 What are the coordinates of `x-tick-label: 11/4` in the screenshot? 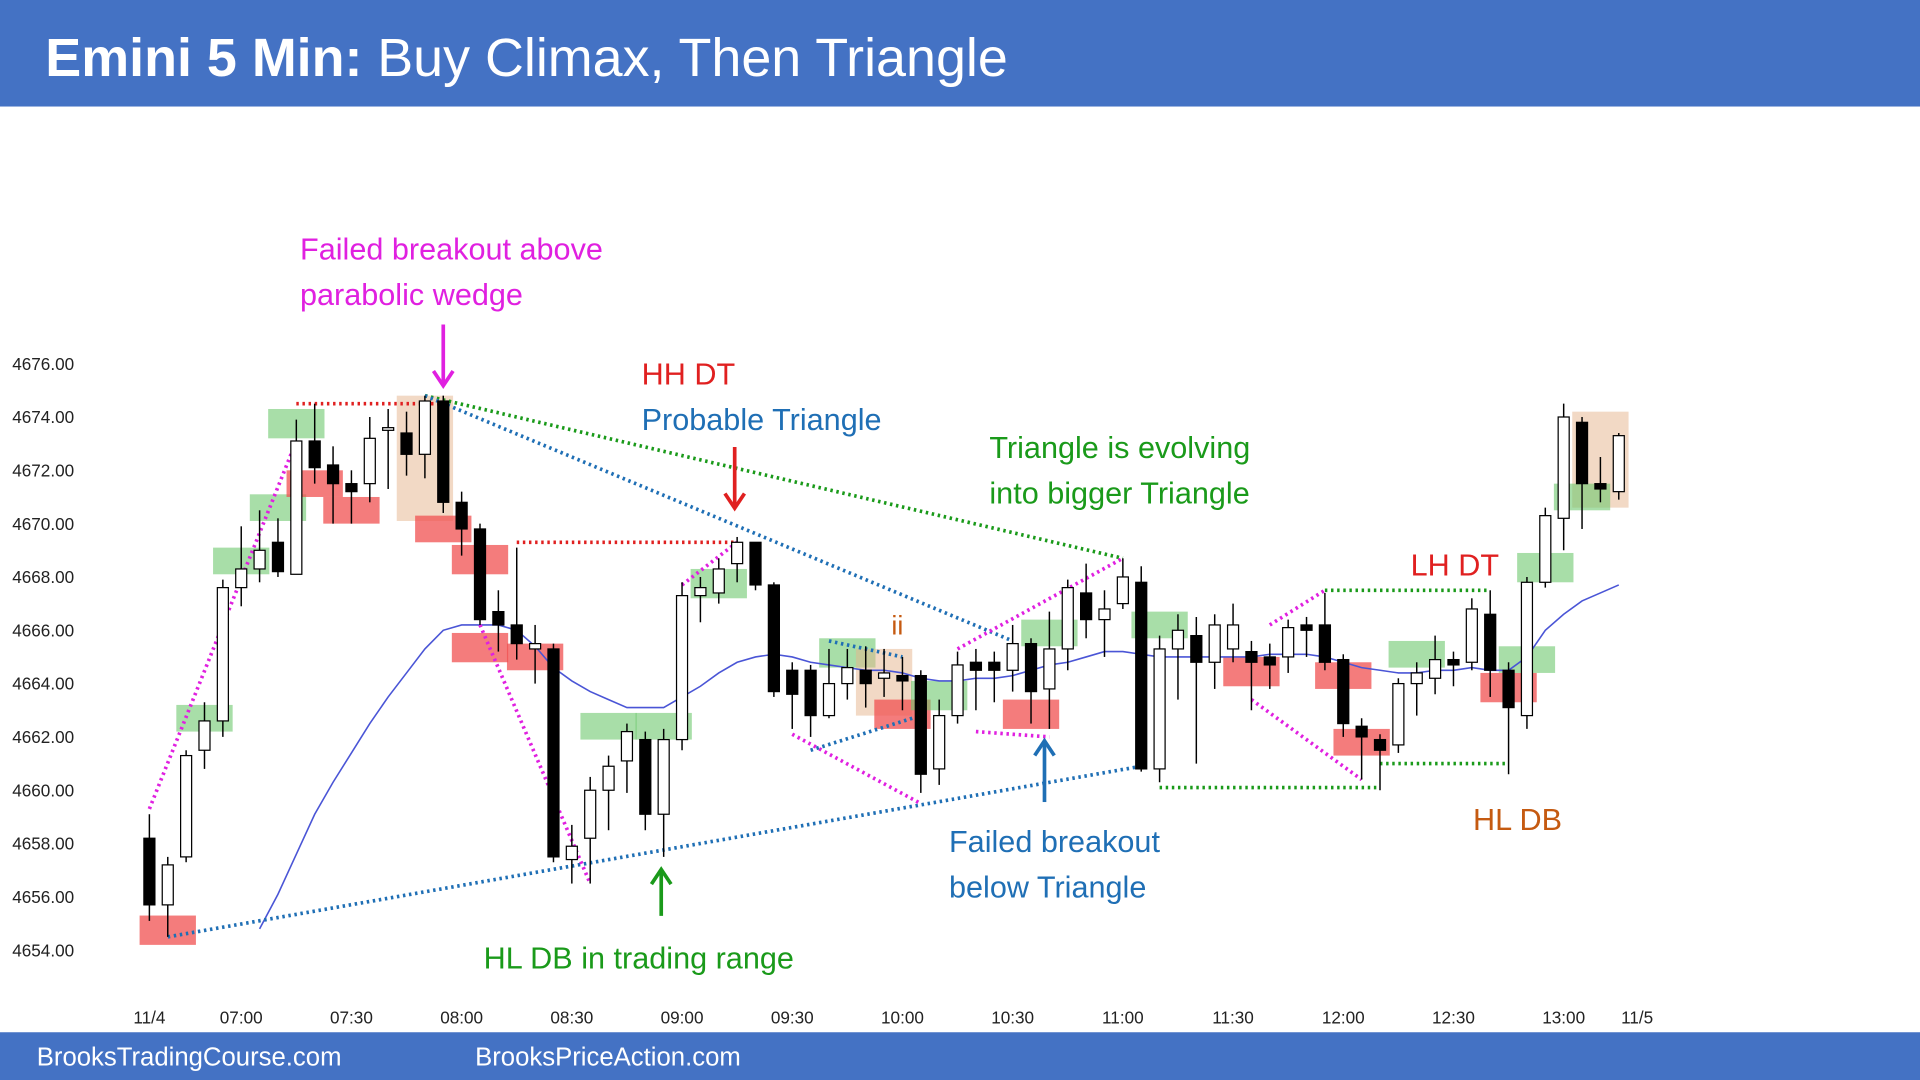 It's located at (149, 1018).